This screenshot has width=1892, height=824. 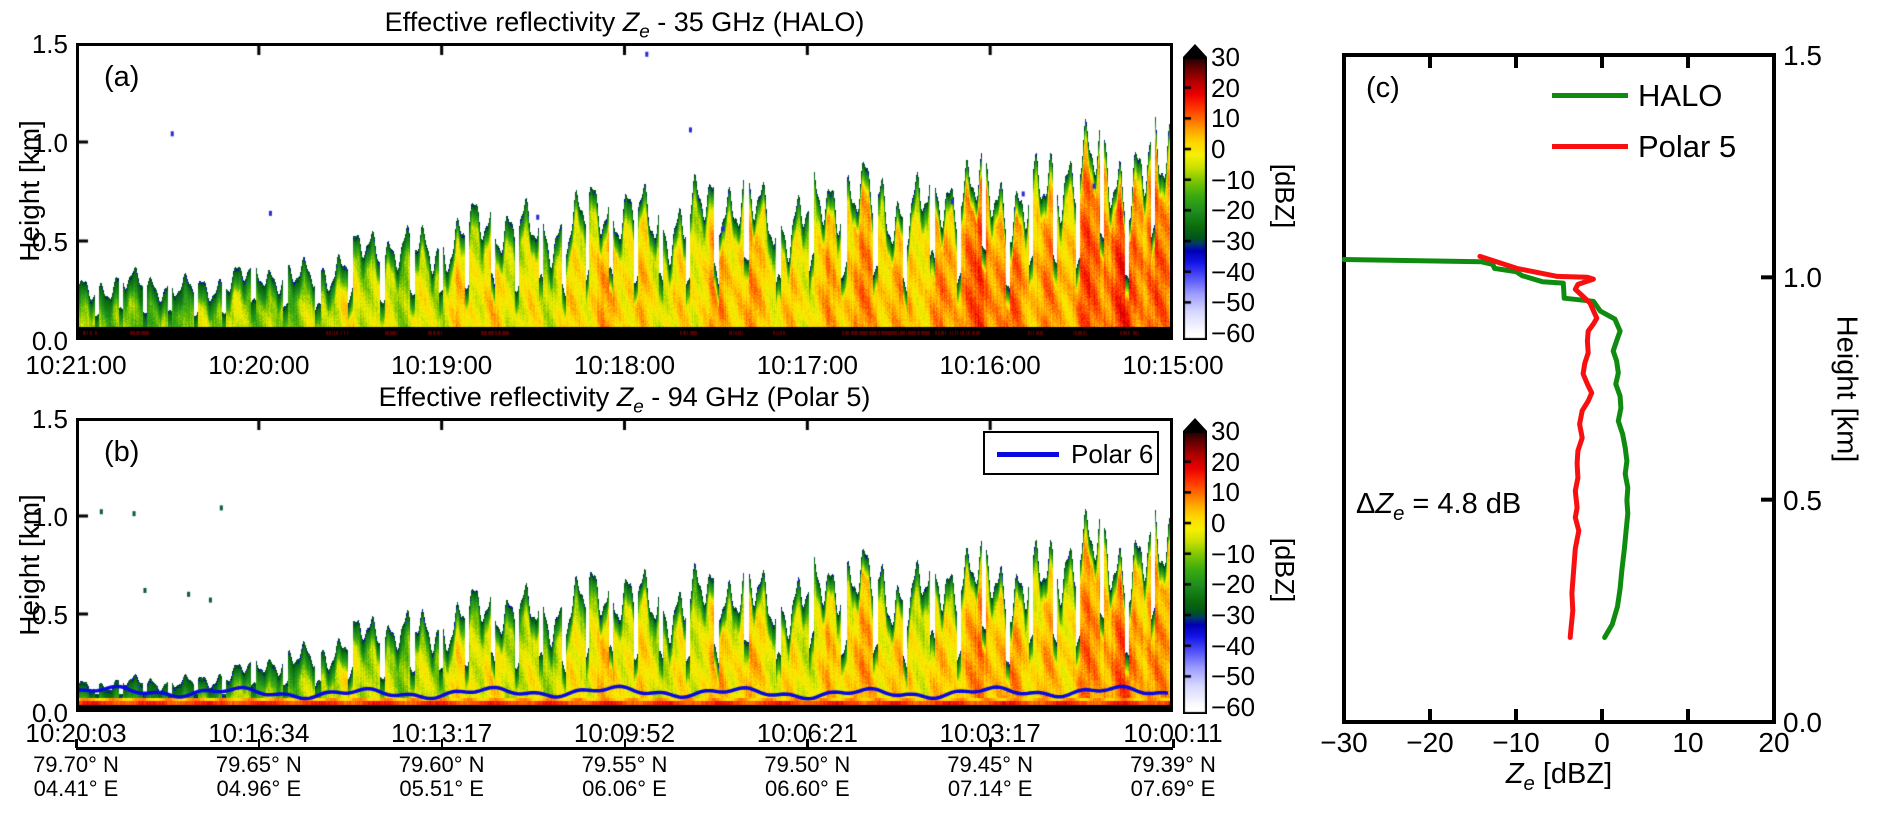 I want to click on x-tick-label: 0, so click(x=1602, y=742).